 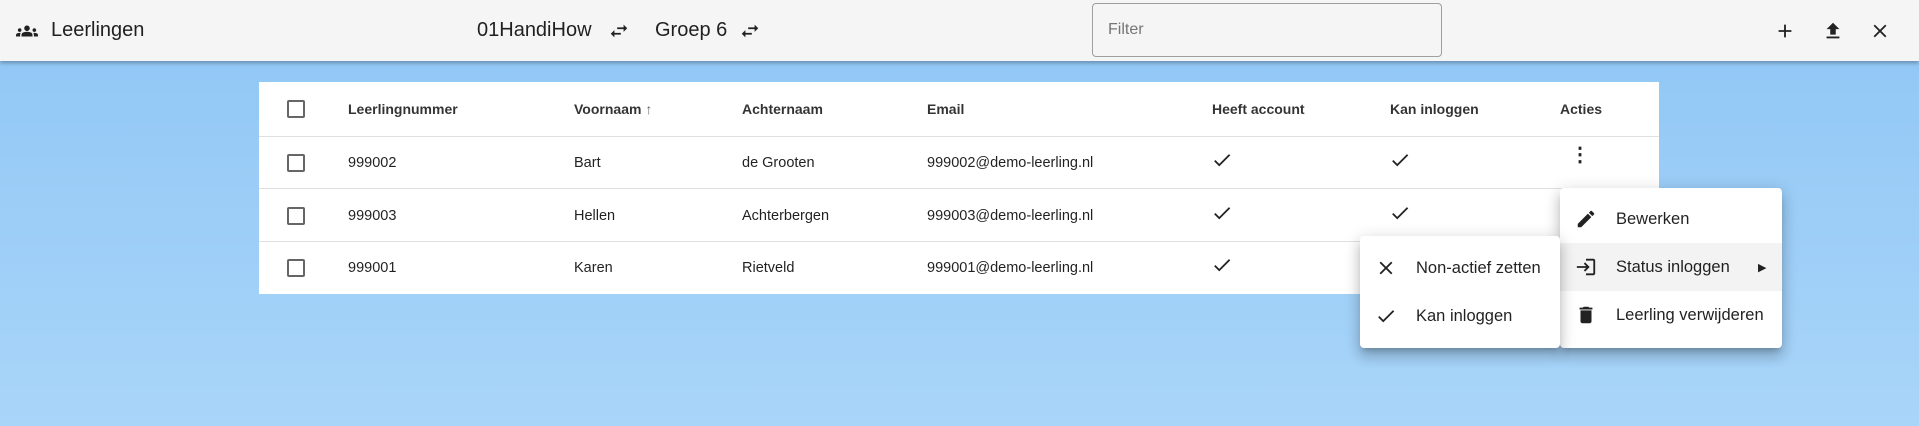 I want to click on cell-voornaam: Karen, so click(x=593, y=268).